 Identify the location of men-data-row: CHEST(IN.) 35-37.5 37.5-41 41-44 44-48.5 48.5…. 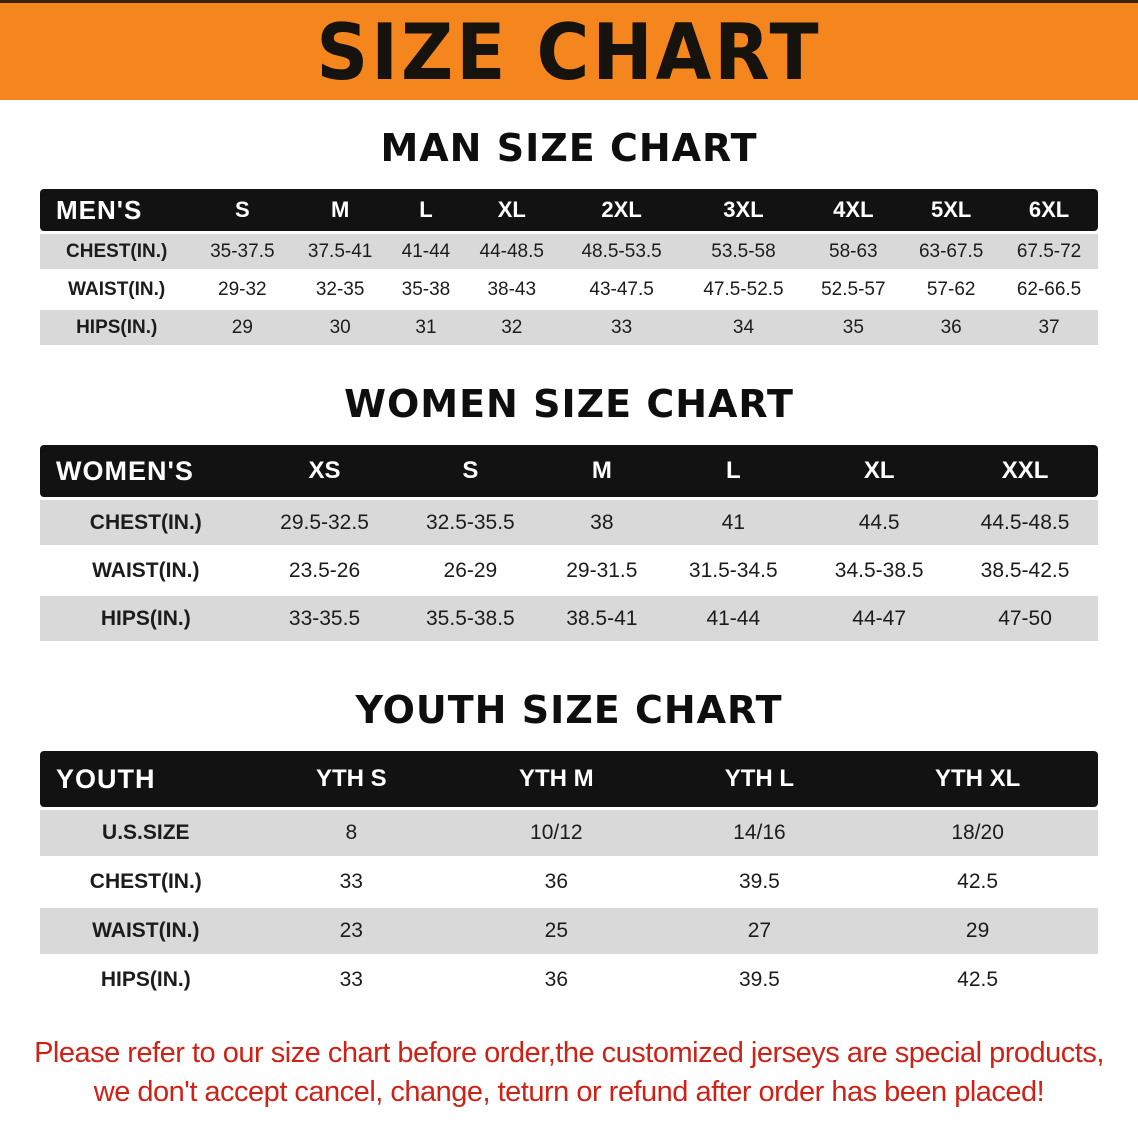
(569, 251).